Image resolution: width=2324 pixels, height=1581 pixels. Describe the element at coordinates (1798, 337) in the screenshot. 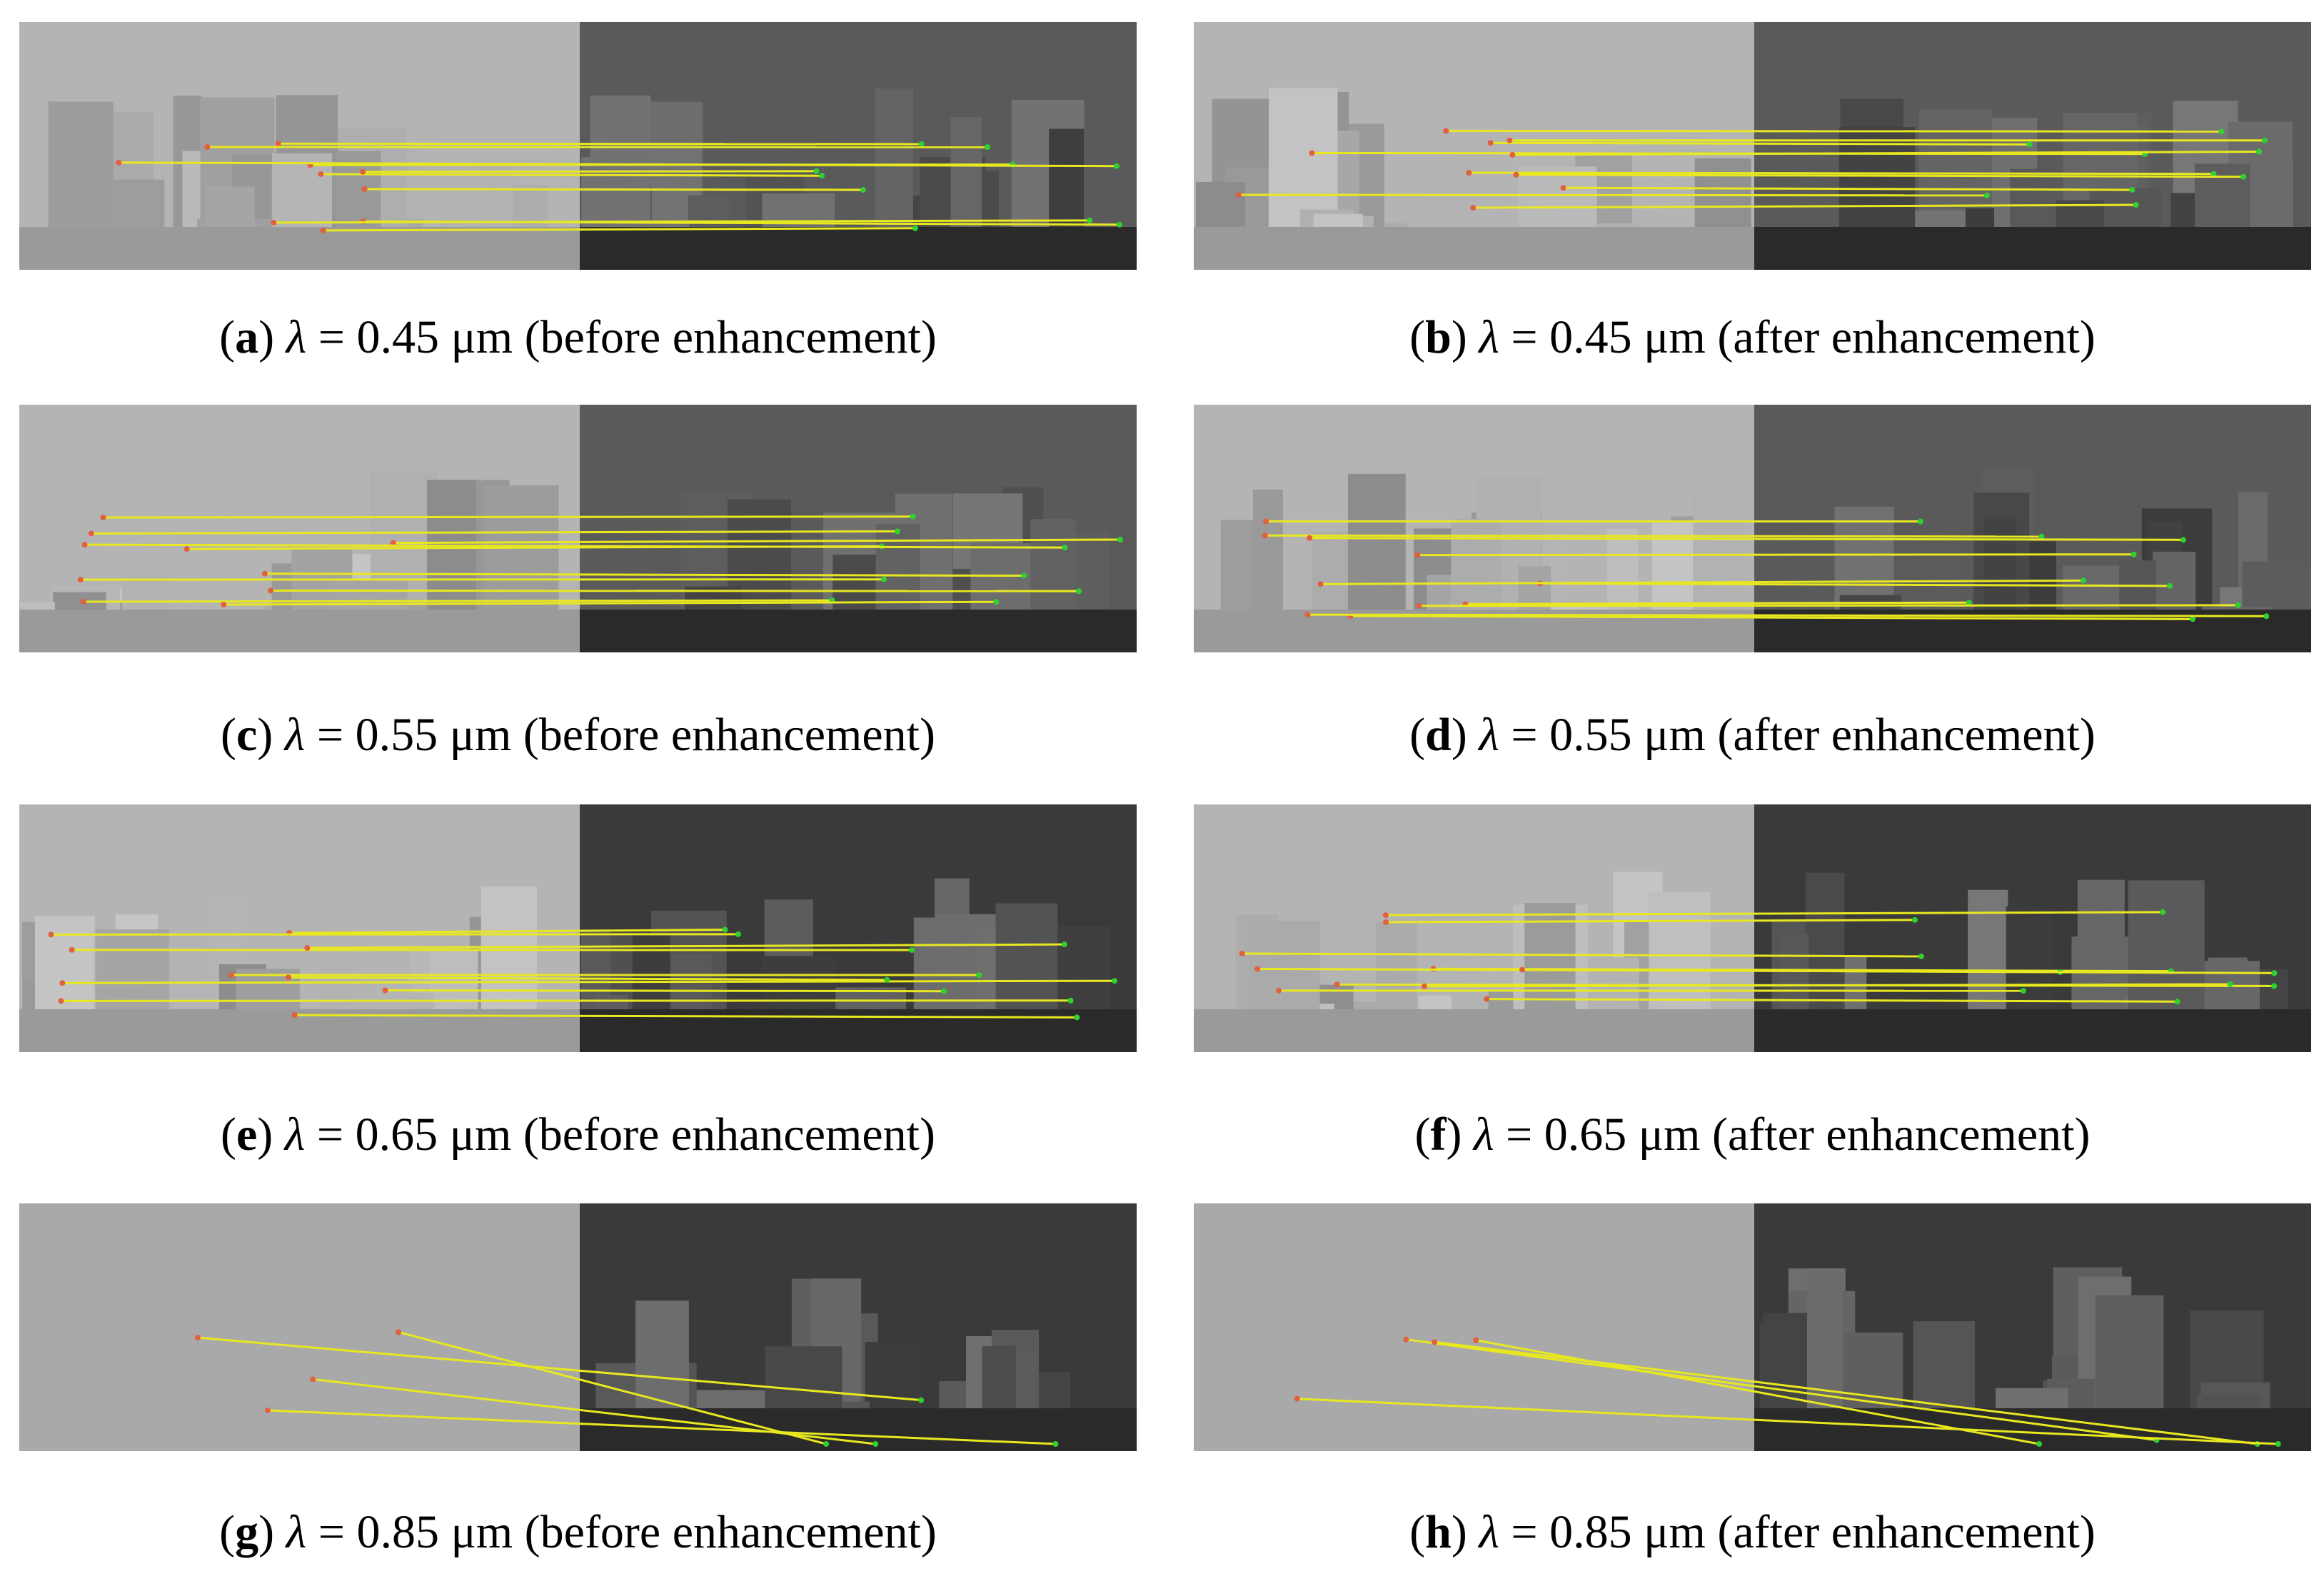

I see `caption-run: = 0.45 μm (after enhancement)` at that location.